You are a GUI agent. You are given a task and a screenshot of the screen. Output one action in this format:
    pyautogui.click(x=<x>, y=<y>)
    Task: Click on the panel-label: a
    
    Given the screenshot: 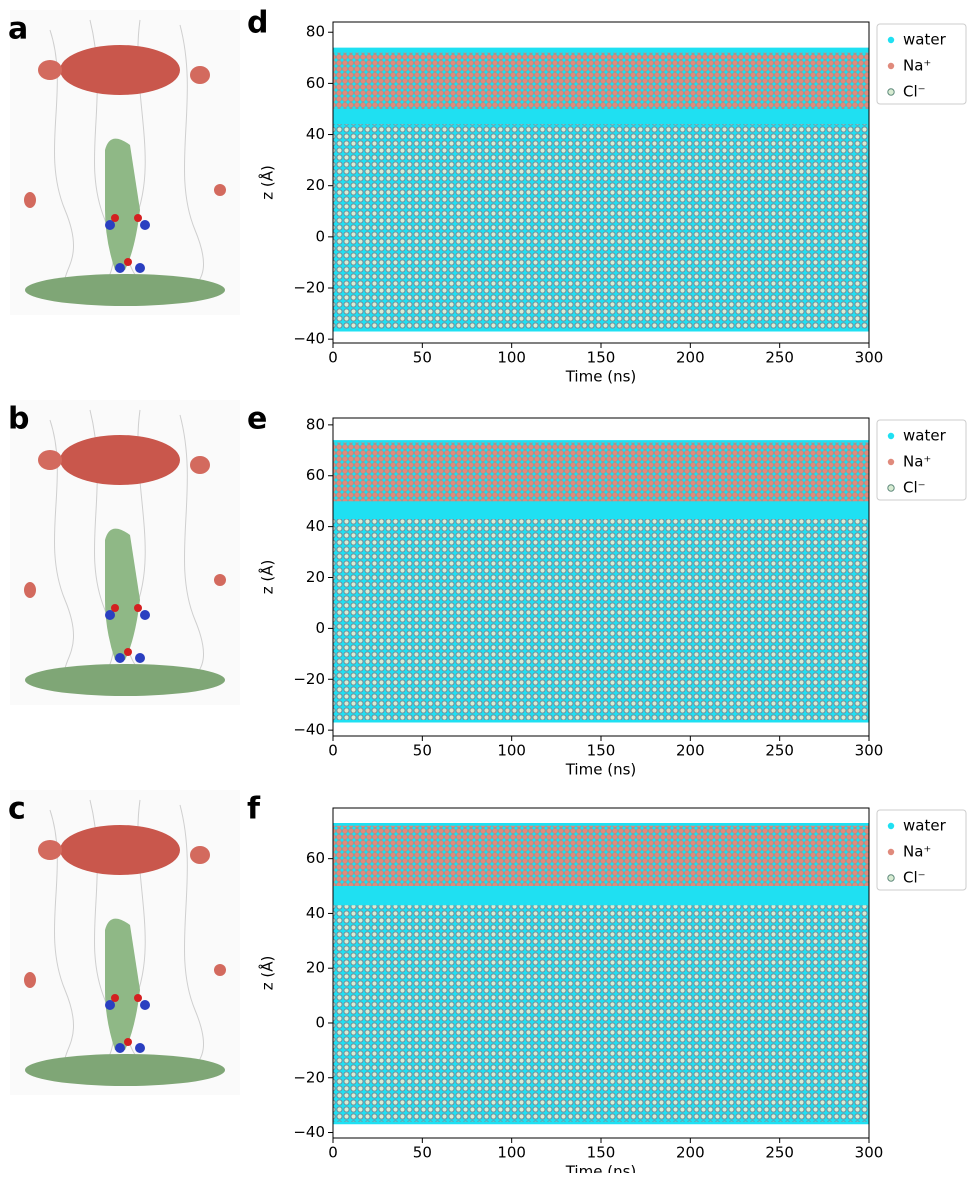 What is the action you would take?
    pyautogui.click(x=18, y=29)
    